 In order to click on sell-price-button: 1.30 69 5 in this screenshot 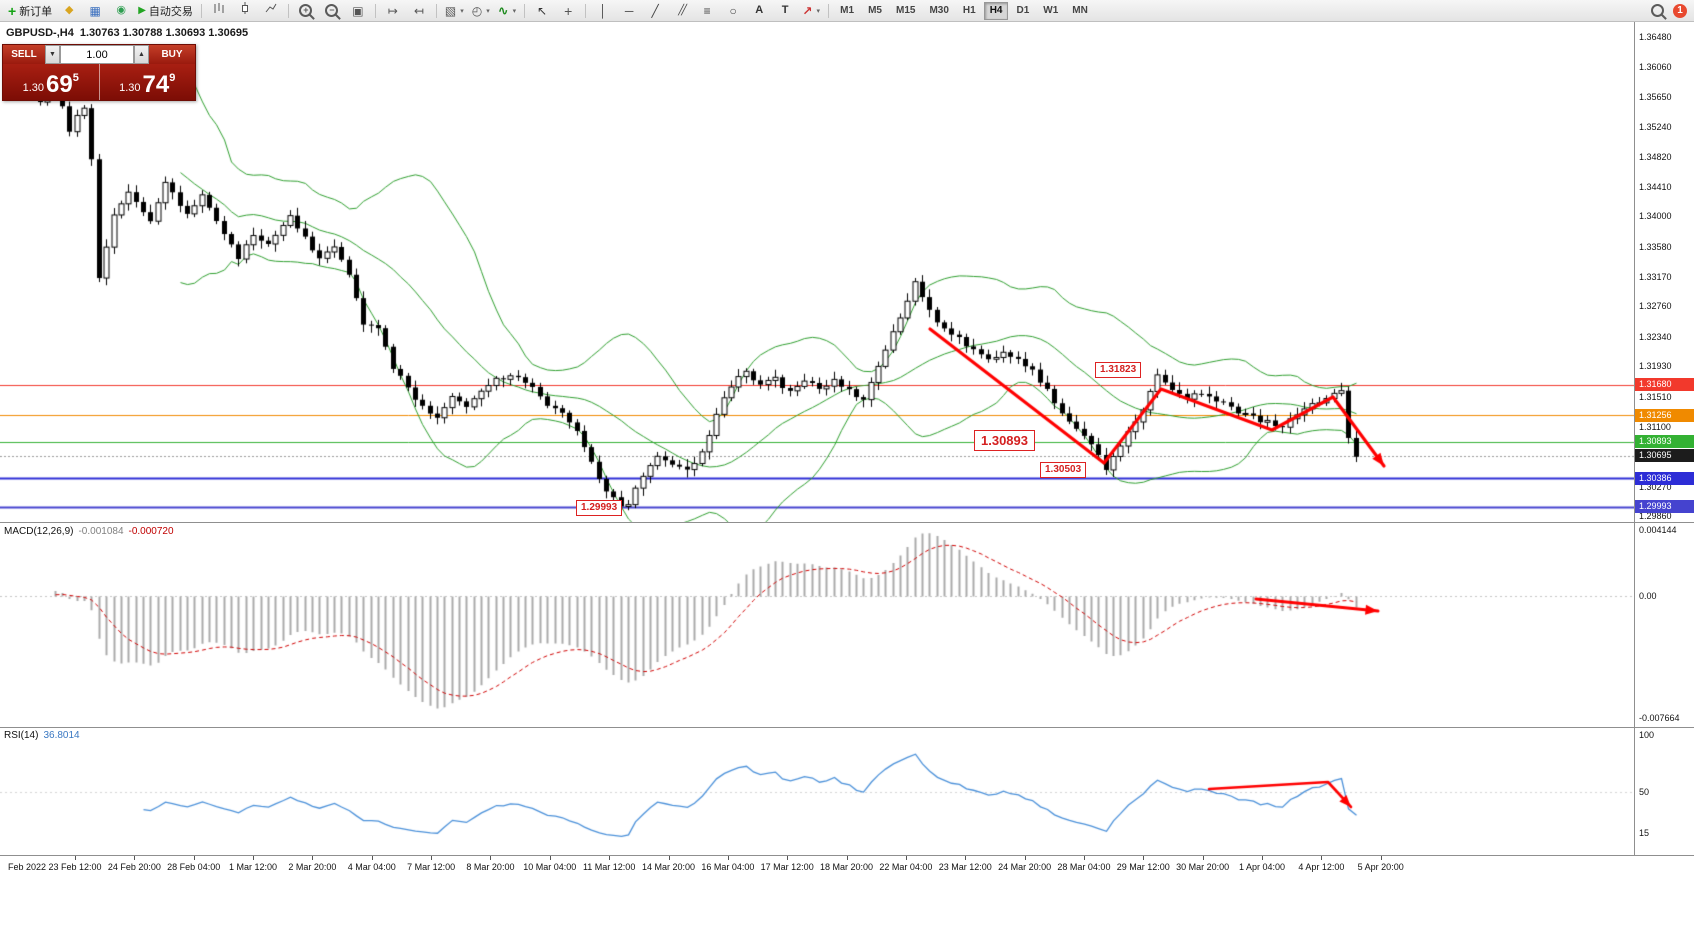, I will do `click(51, 82)`.